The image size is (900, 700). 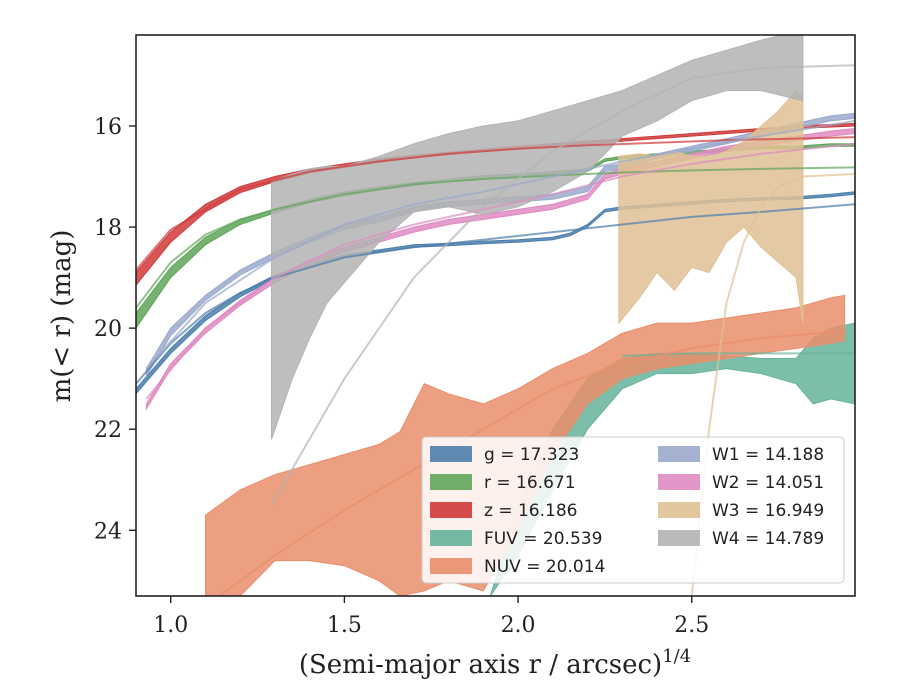 What do you see at coordinates (108, 228) in the screenshot?
I see `y-tick-label: 18` at bounding box center [108, 228].